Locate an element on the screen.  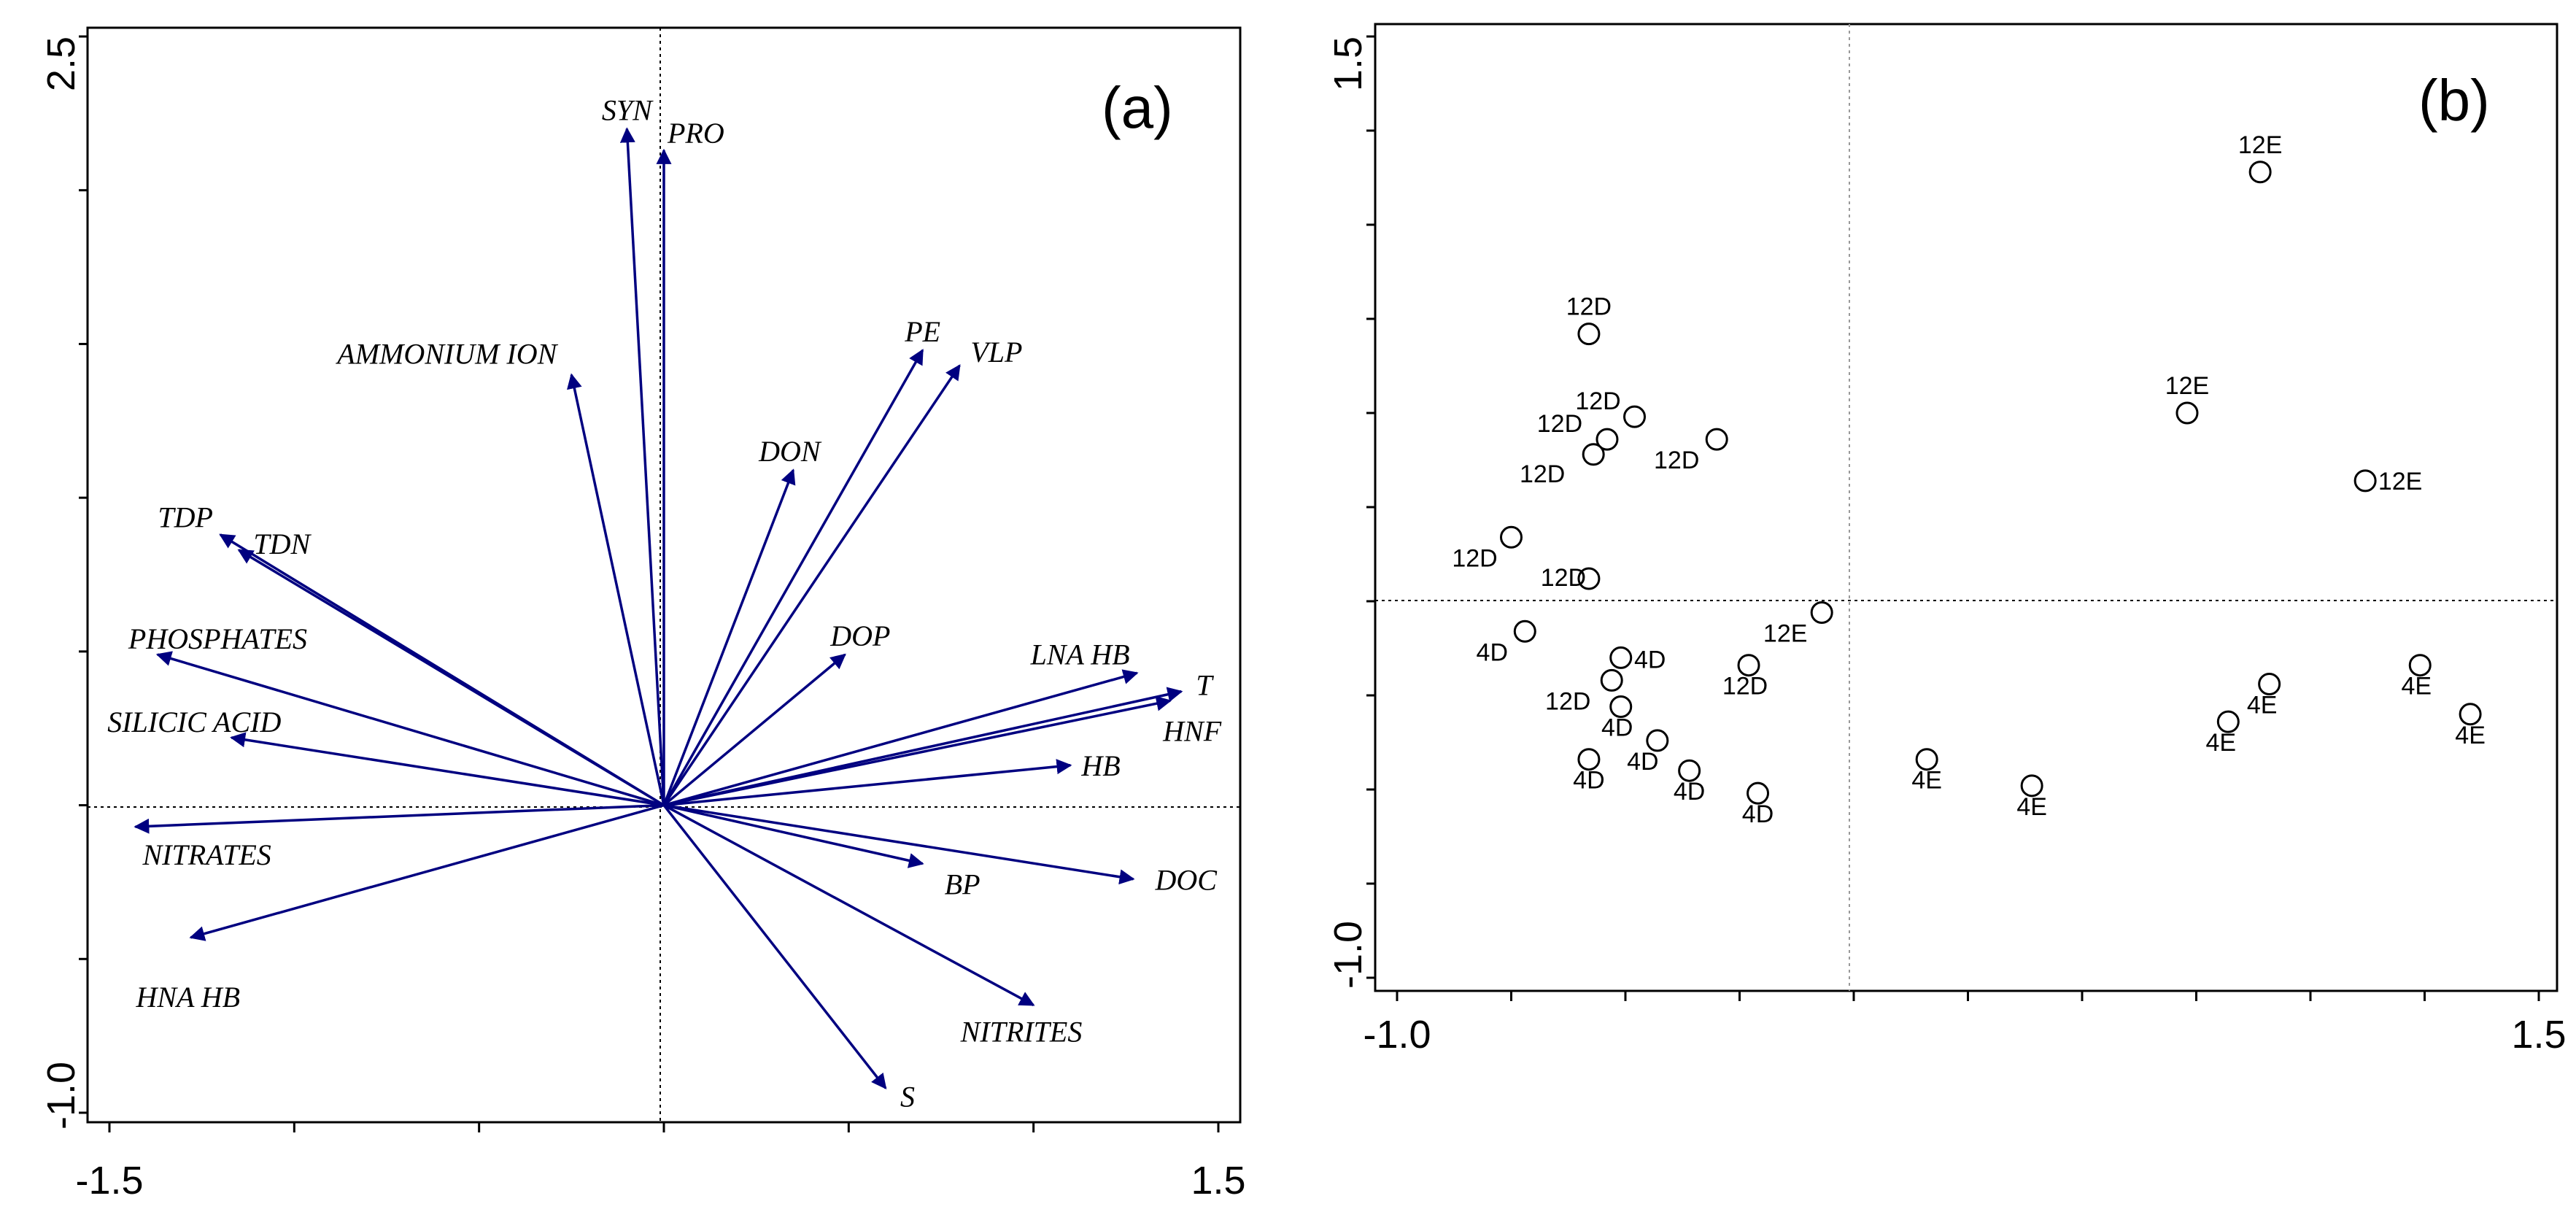
vector-label-nitrites: NITRITES is located at coordinates (1021, 1032).